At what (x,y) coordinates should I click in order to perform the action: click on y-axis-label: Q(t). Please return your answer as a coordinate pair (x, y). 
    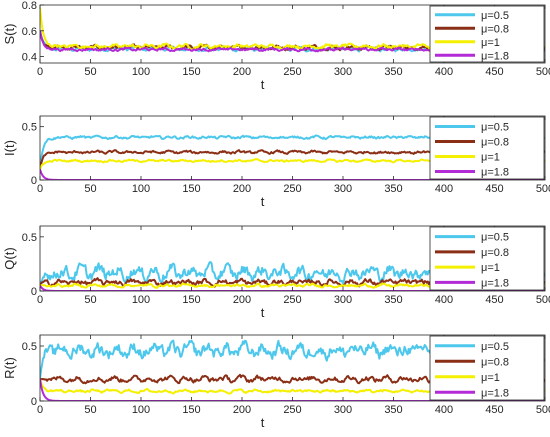
    Looking at the image, I should click on (9, 258).